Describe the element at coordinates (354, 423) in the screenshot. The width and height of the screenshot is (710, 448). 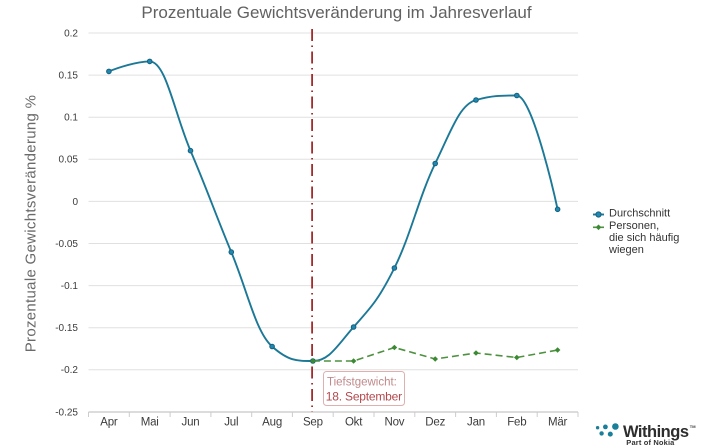
I see `svg-text: Okt` at that location.